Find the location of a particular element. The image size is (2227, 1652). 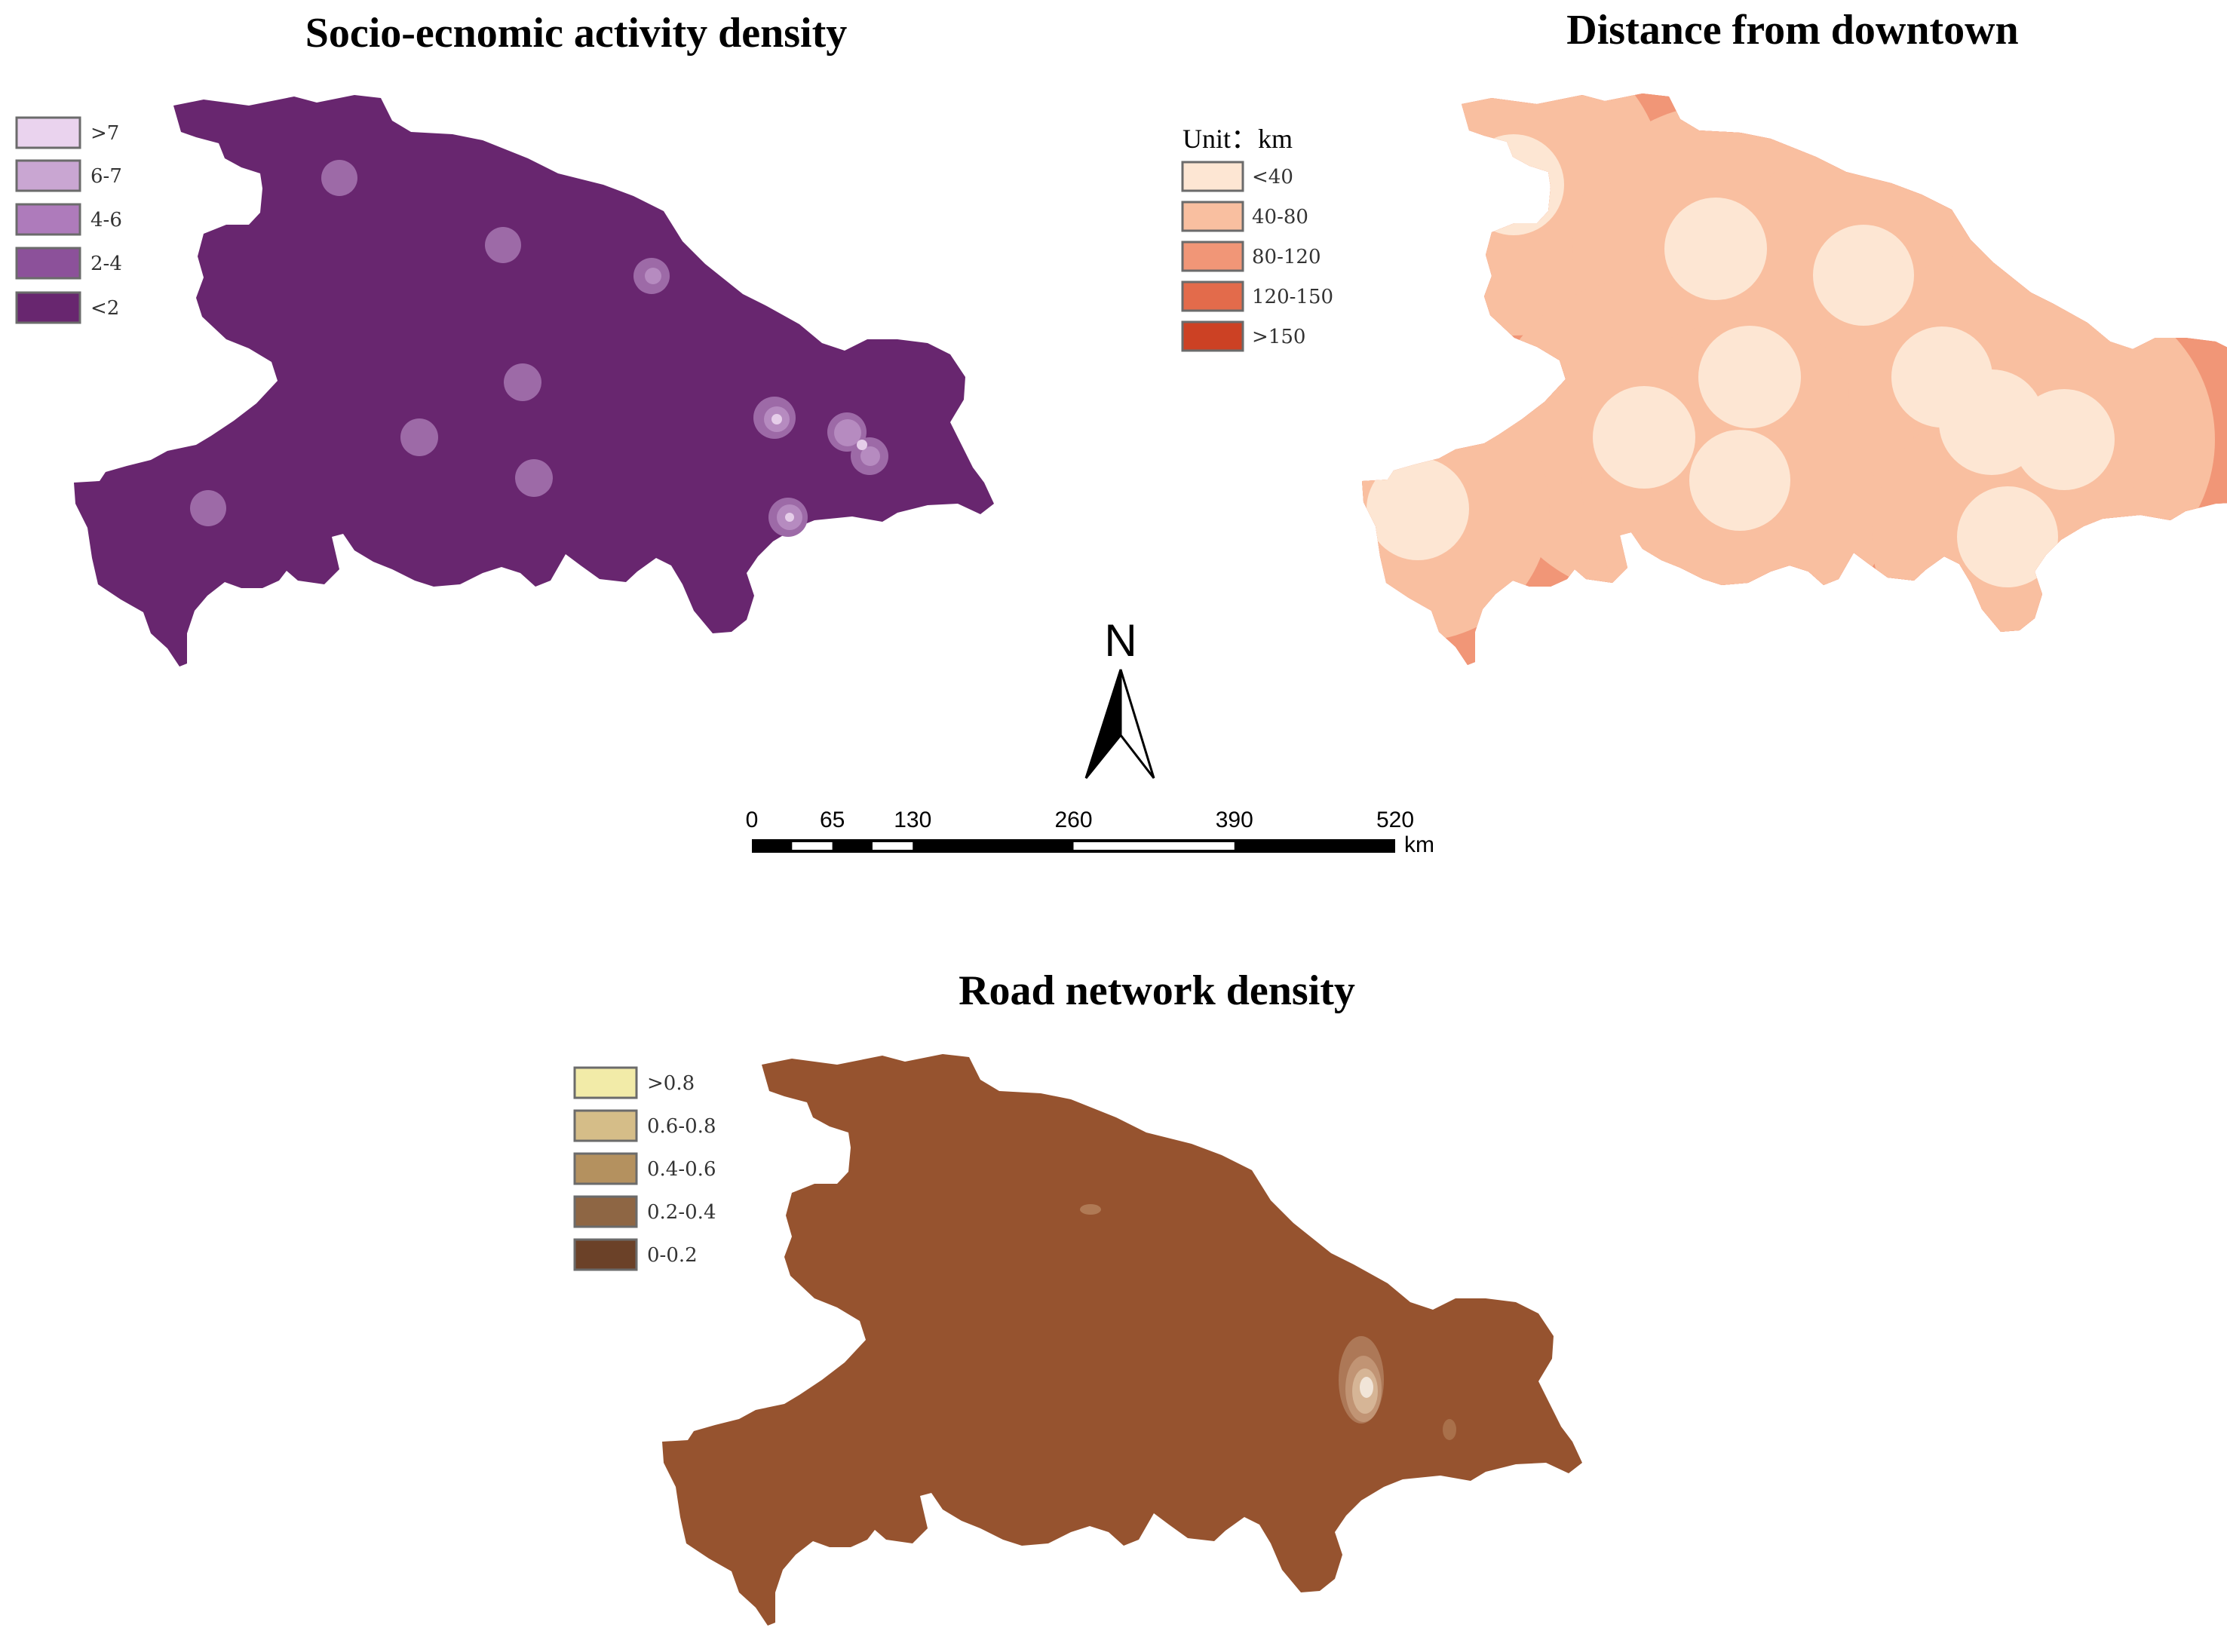

road-province-shape is located at coordinates (1122, 1340).